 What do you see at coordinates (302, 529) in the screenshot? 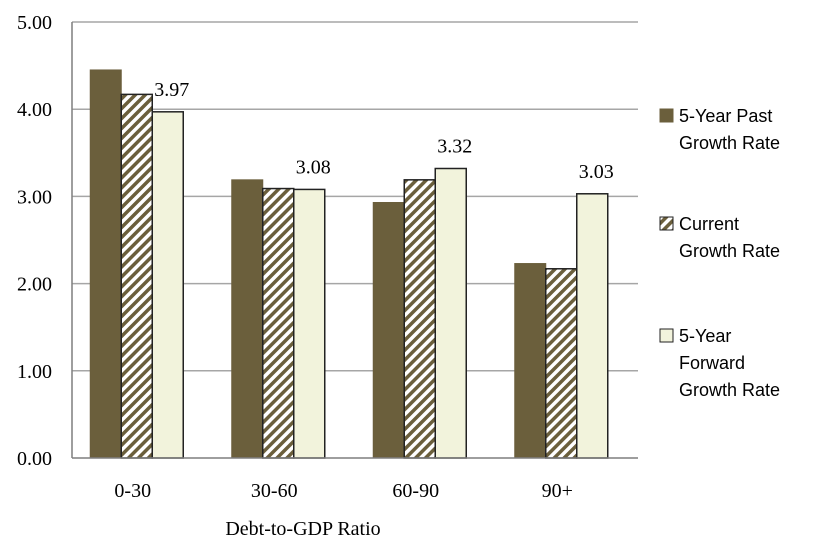
I see `x-axis-title: Debt-to-GDP Ratio` at bounding box center [302, 529].